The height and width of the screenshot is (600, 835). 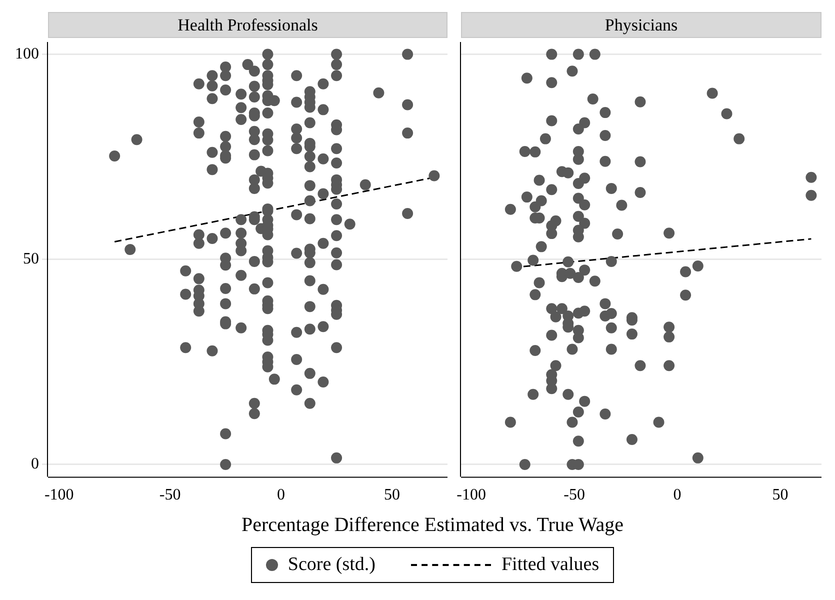 What do you see at coordinates (35, 464) in the screenshot?
I see `y-tick-label: 0` at bounding box center [35, 464].